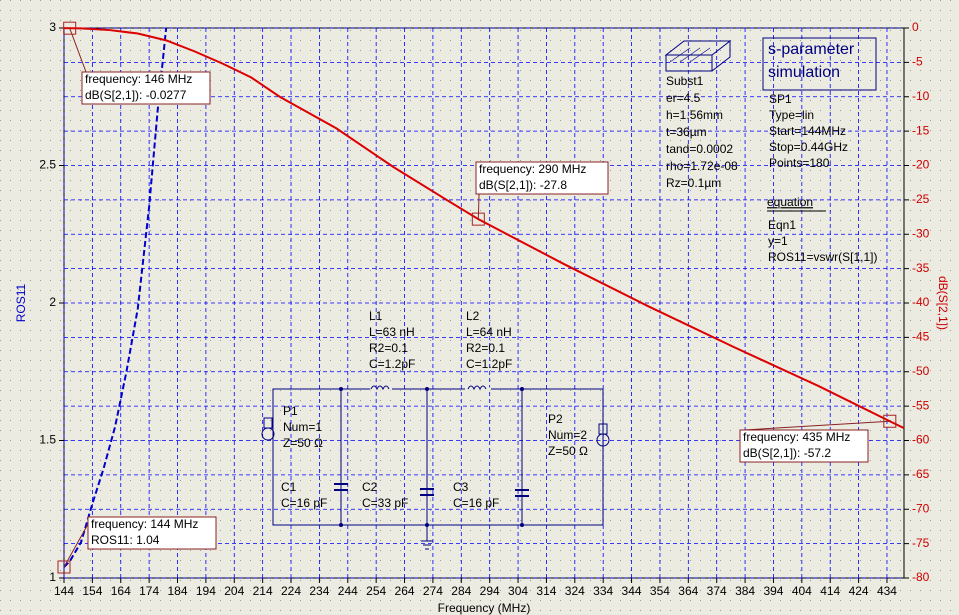 Image resolution: width=959 pixels, height=615 pixels. Describe the element at coordinates (291, 591) in the screenshot. I see `x-tick-label: 224` at that location.